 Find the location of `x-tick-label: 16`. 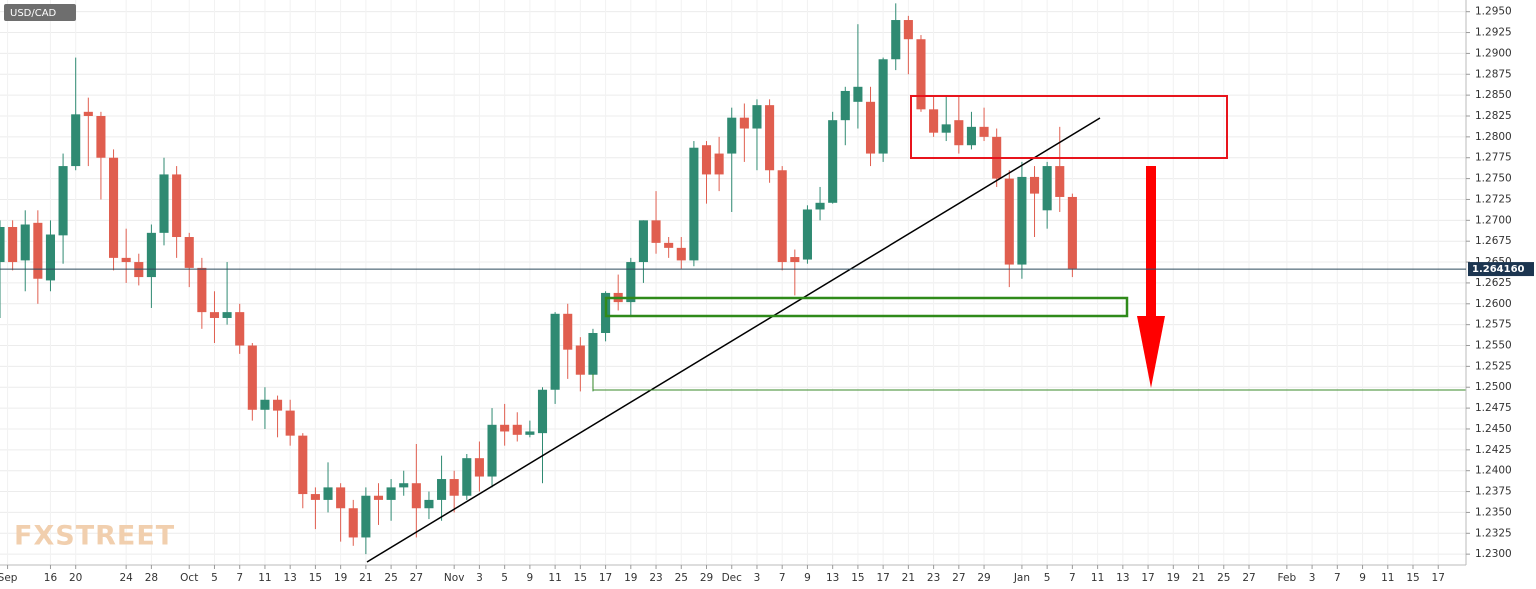

x-tick-label: 16 is located at coordinates (51, 578).